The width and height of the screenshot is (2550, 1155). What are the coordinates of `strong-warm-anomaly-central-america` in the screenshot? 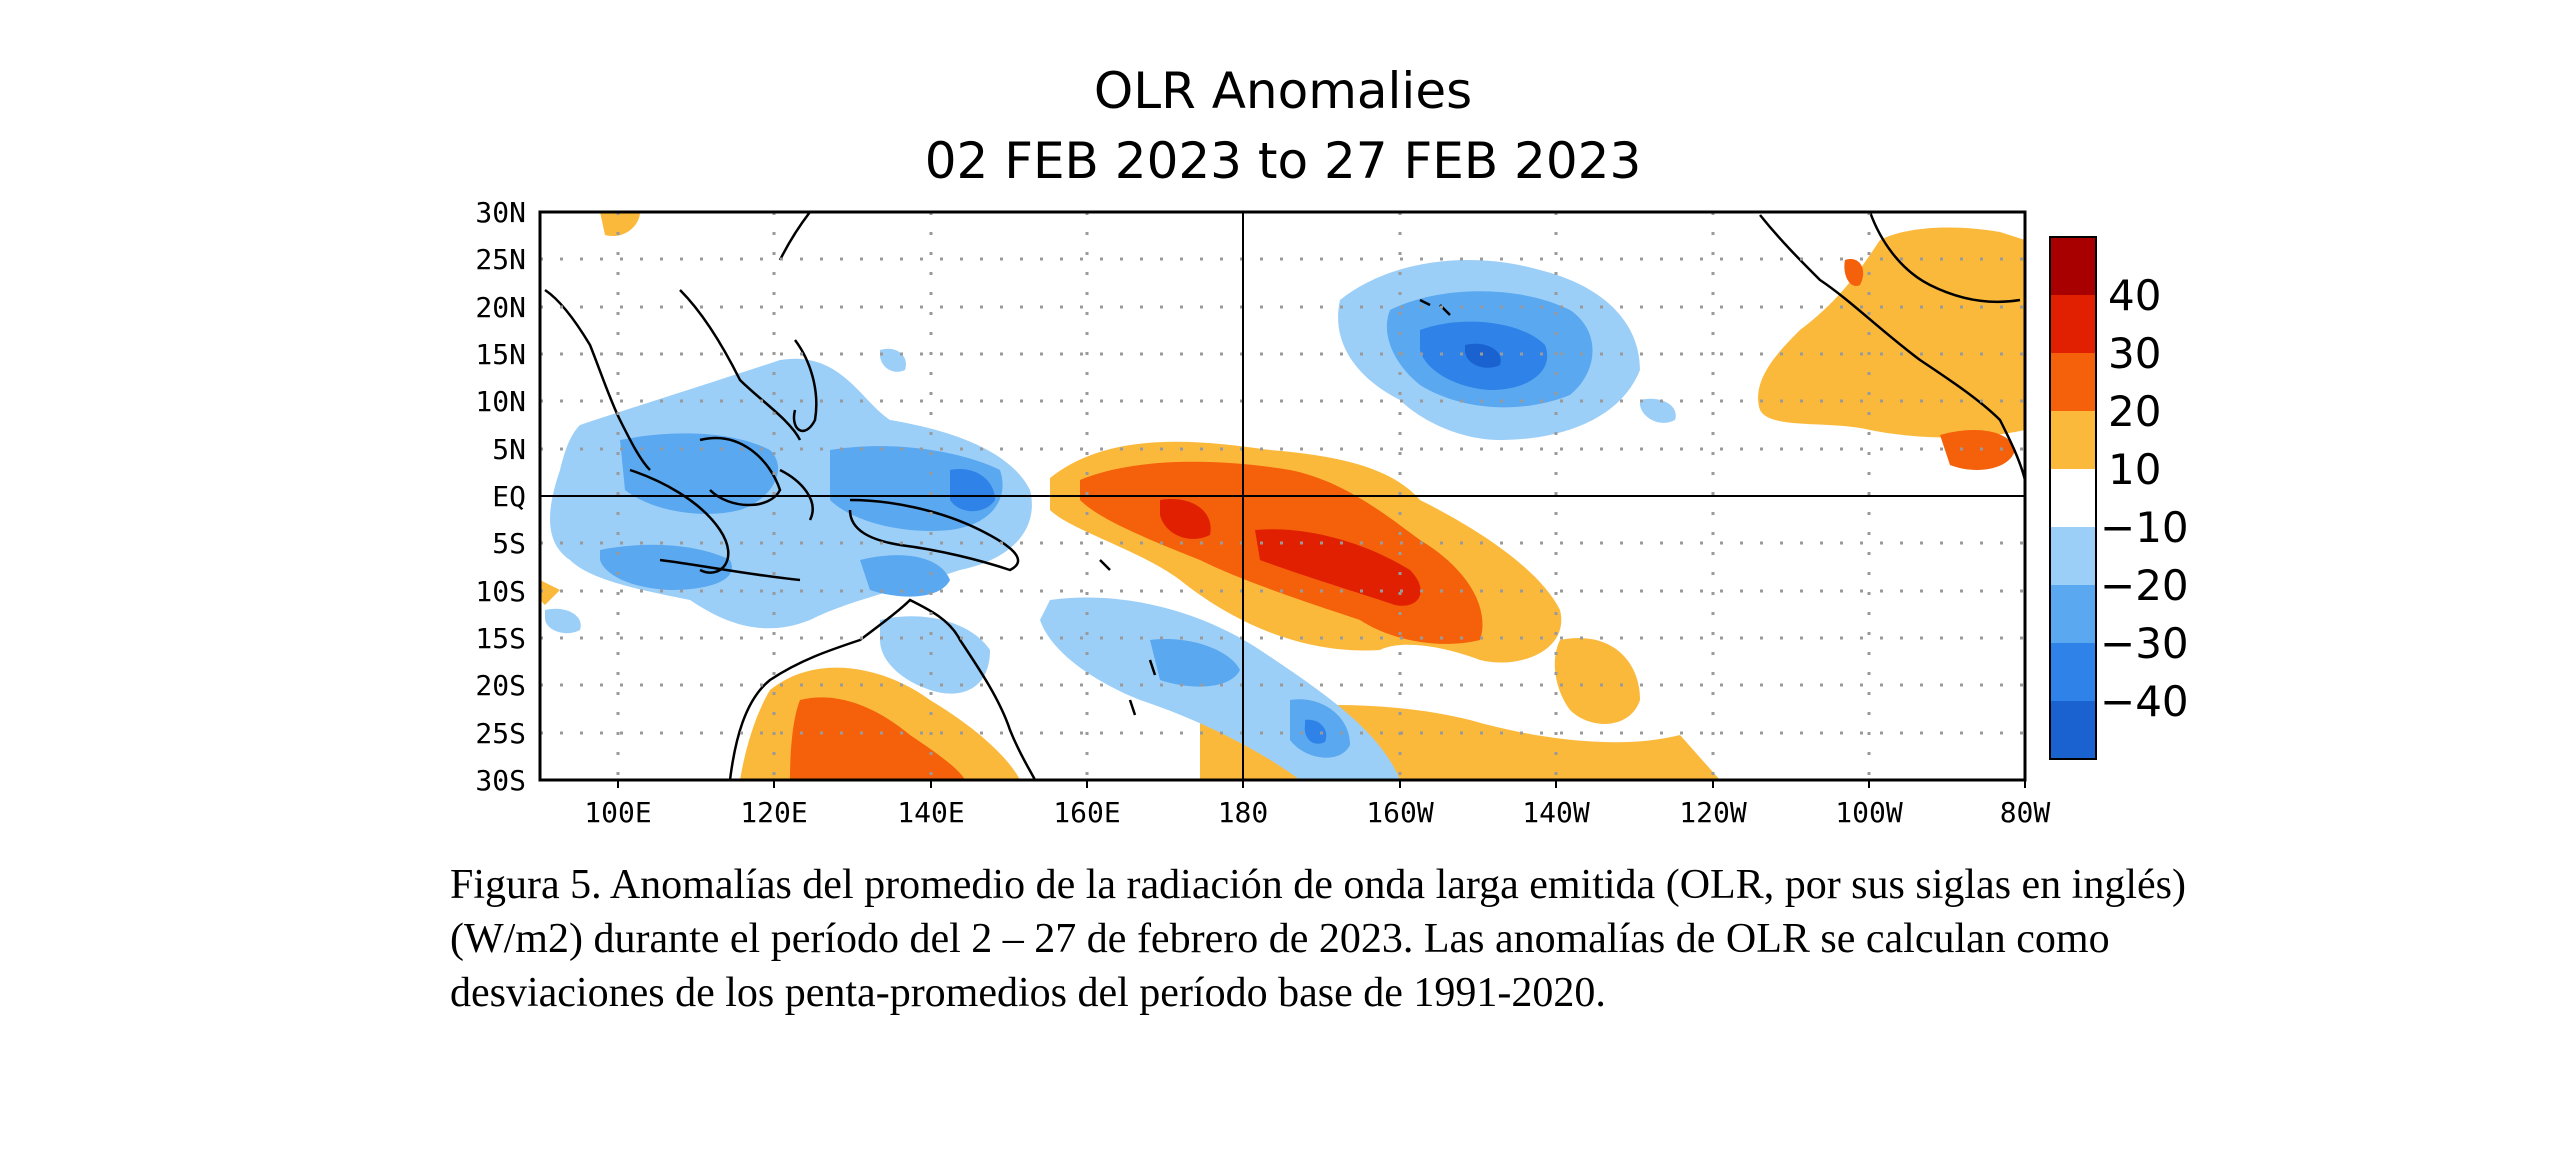 It's located at (1977, 450).